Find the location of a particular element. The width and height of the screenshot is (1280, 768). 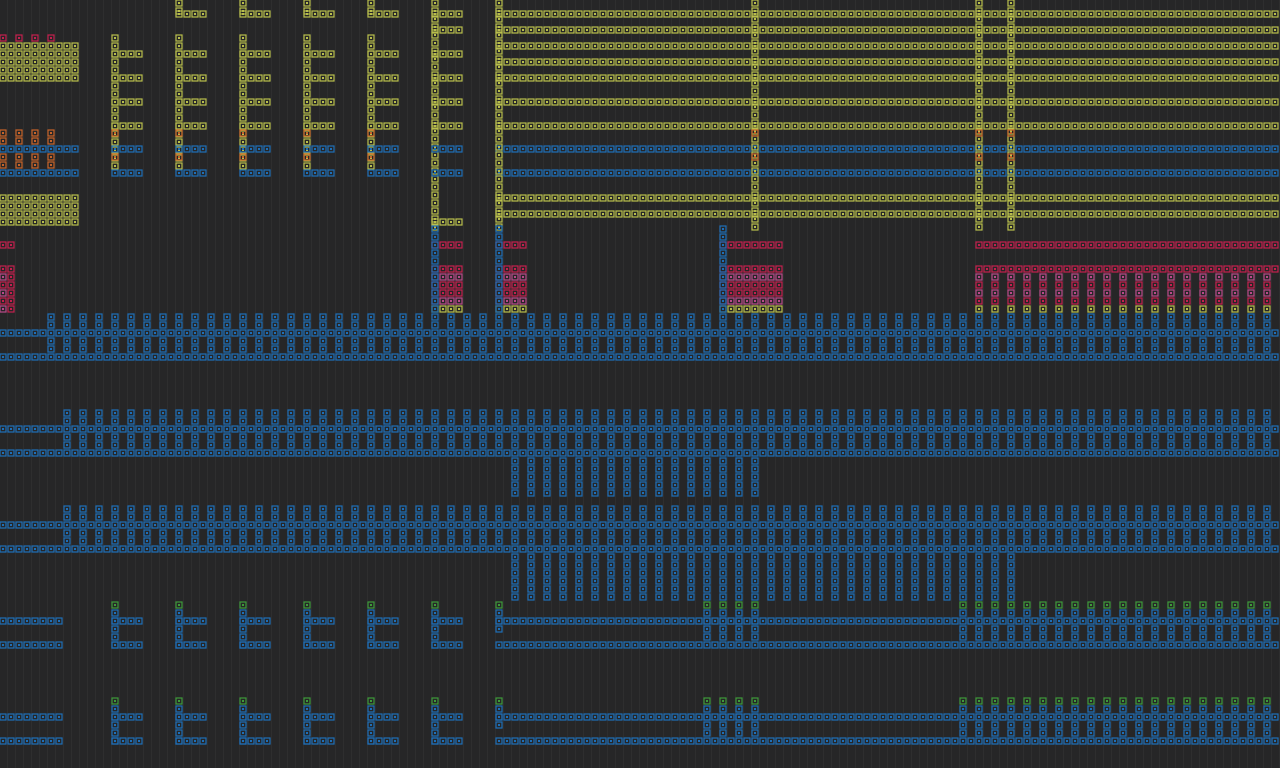

orange-tile is located at coordinates (35, 165).